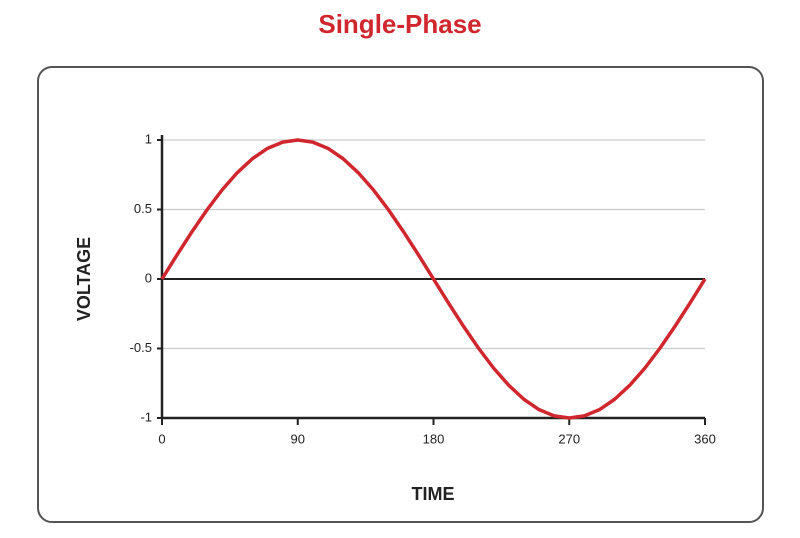  What do you see at coordinates (298, 438) in the screenshot?
I see `x-tick-label: 90` at bounding box center [298, 438].